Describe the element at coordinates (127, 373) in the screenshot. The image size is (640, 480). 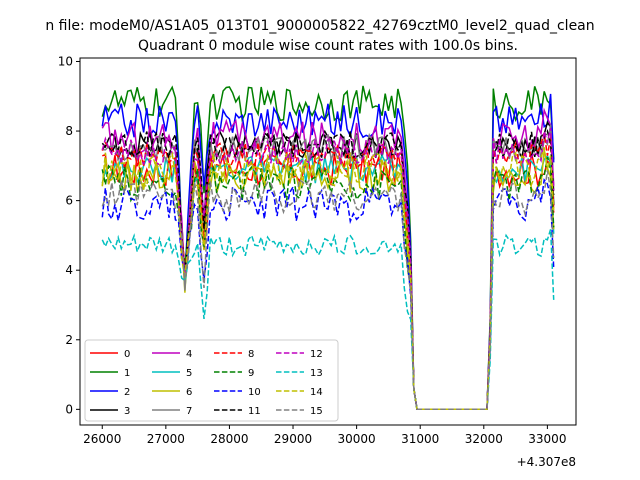
I see `legend-label-1: 1` at that location.